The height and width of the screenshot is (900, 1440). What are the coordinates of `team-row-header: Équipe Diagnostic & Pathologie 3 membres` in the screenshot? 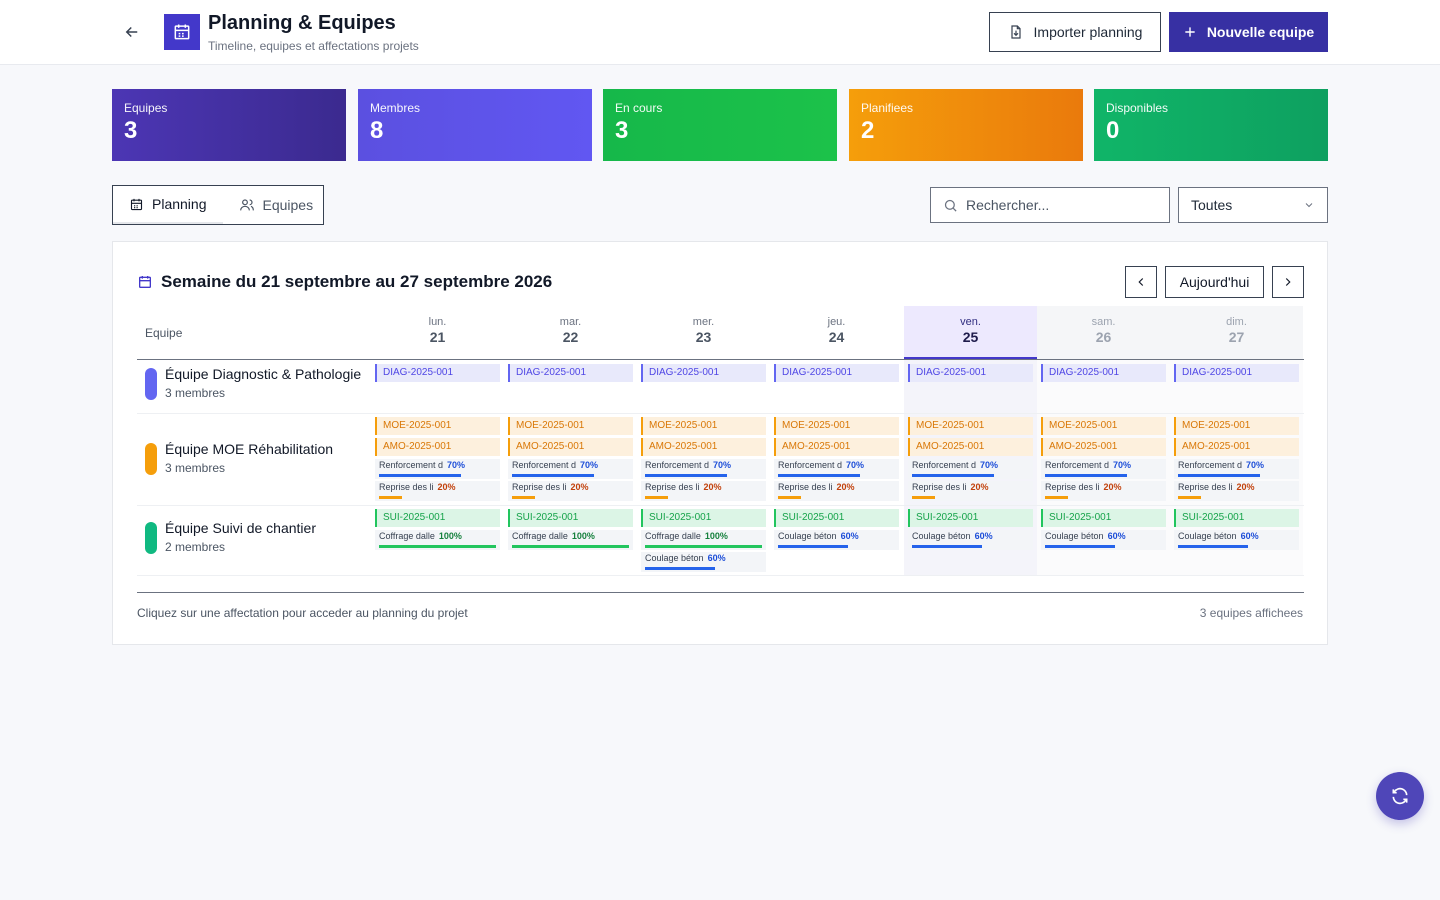 It's located at (253, 380).